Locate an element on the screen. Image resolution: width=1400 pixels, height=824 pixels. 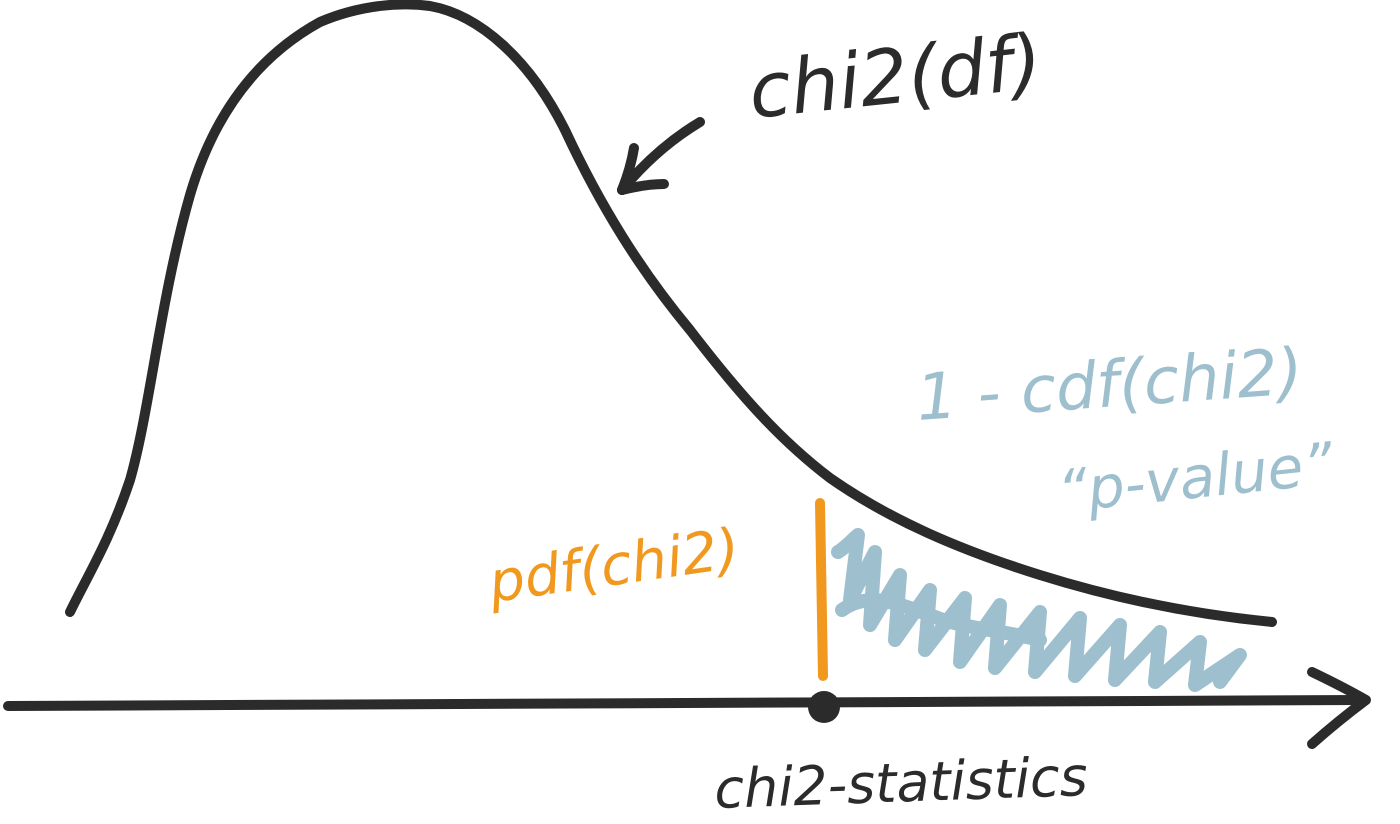
x-axis-arrowhead is located at coordinates (1339, 708).